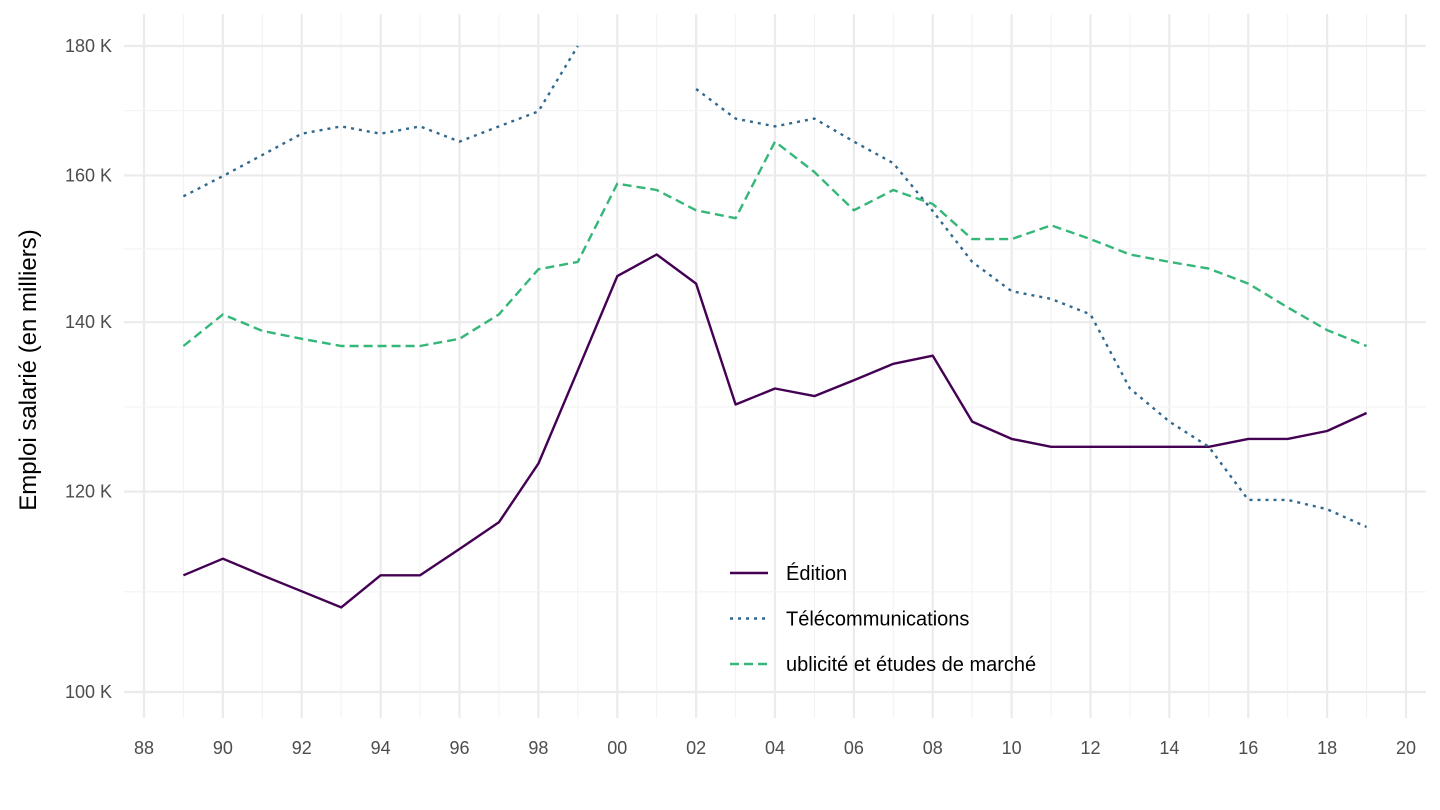  What do you see at coordinates (1090, 748) in the screenshot?
I see `x-tick-label: 12` at bounding box center [1090, 748].